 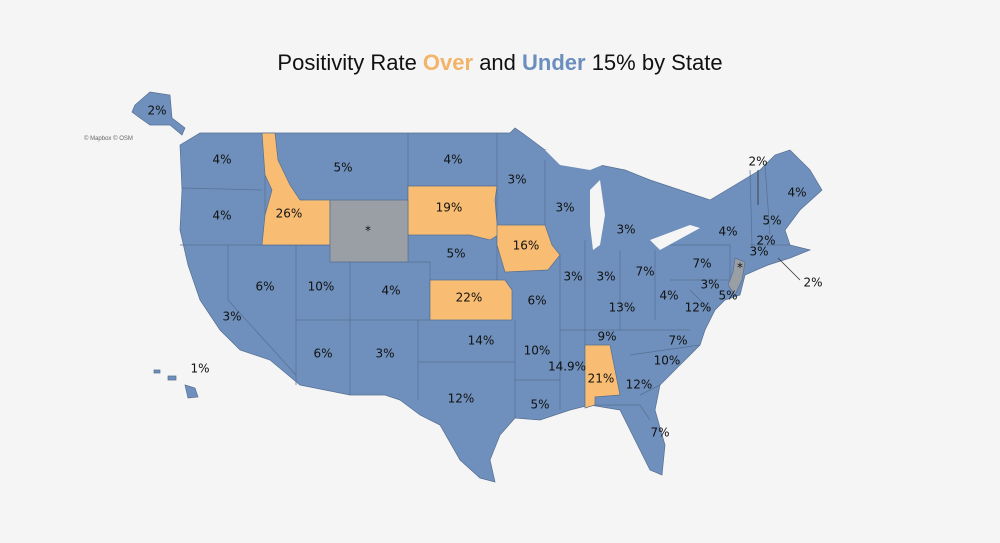 I want to click on map-attribution: © Mapbox © OSM, so click(x=108, y=139).